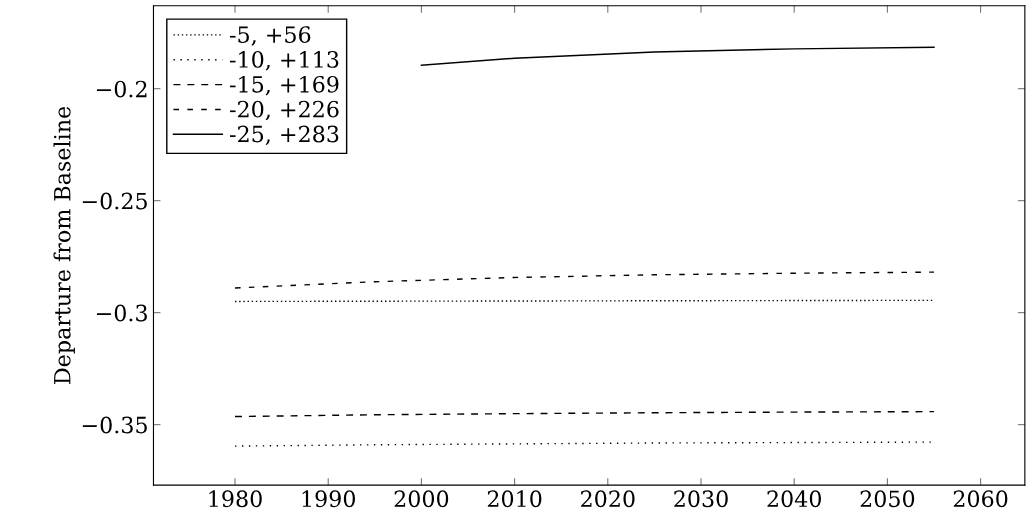  What do you see at coordinates (284, 85) in the screenshot?
I see `legend-label: -15, +169` at bounding box center [284, 85].